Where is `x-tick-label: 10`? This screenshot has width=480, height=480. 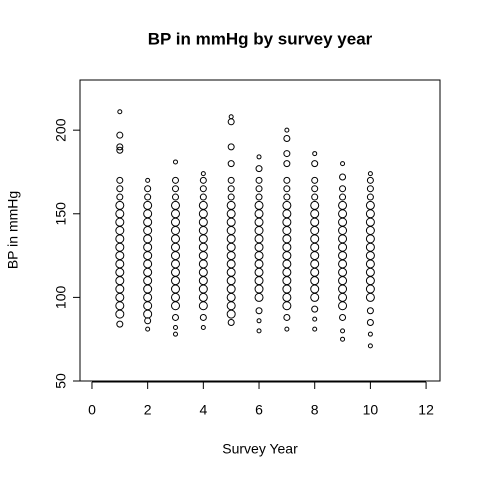 x-tick-label: 10 is located at coordinates (371, 410).